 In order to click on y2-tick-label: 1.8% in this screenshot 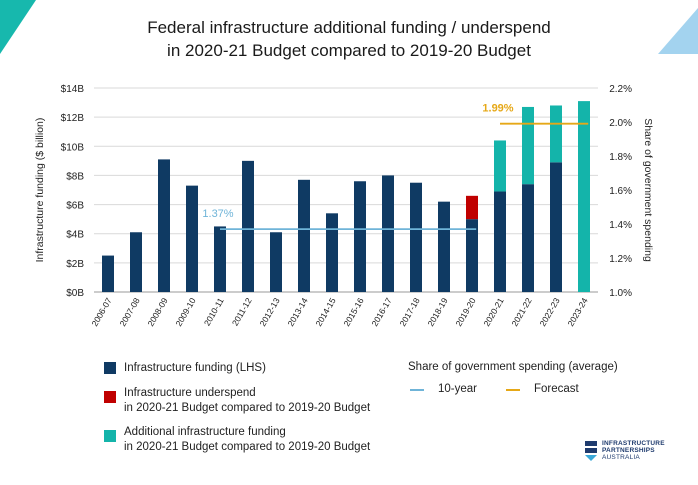, I will do `click(620, 157)`.